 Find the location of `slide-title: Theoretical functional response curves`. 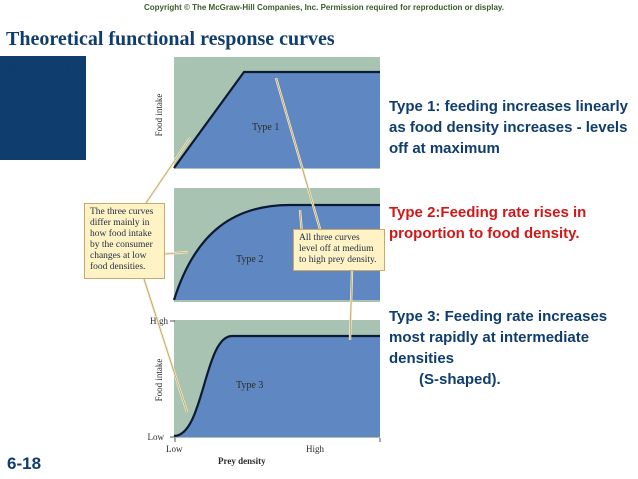

slide-title: Theoretical functional response curves is located at coordinates (170, 39).